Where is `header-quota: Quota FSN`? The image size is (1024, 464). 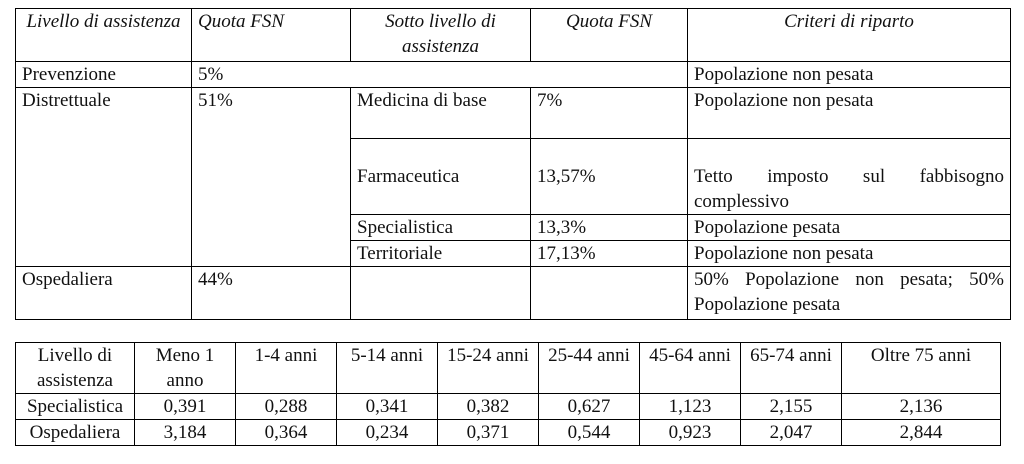
header-quota: Quota FSN is located at coordinates (271, 35).